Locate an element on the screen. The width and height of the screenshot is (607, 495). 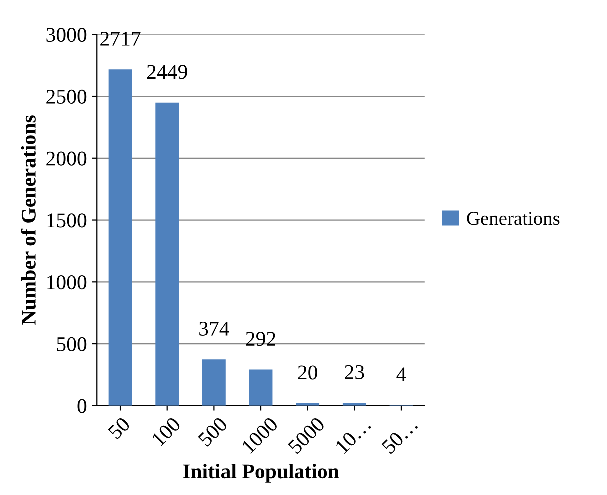
x-tick-label: 50 is located at coordinates (120, 428).